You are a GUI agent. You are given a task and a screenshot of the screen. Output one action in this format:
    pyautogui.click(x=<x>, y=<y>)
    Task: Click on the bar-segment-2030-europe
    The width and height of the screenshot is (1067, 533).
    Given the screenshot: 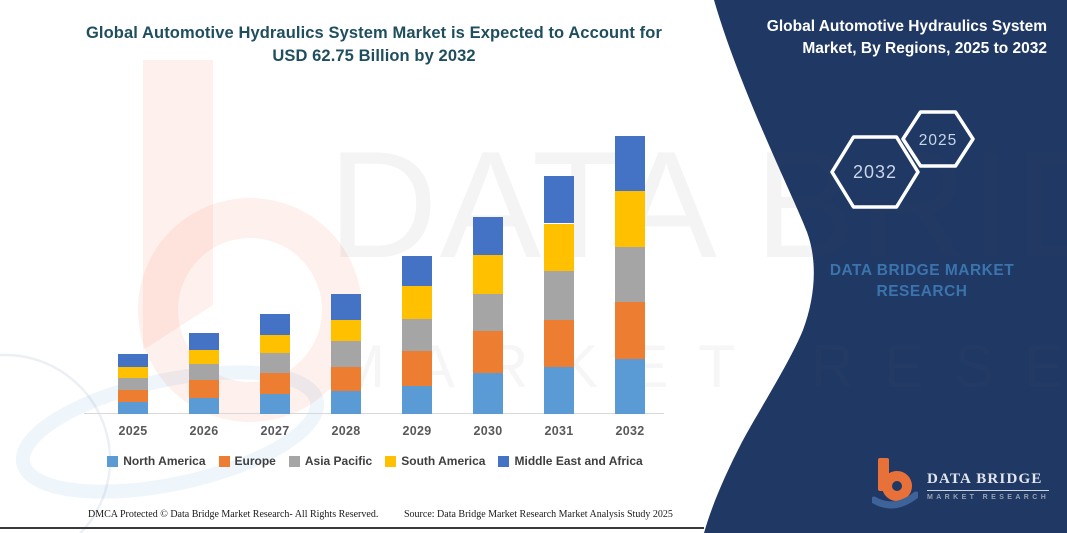 What is the action you would take?
    pyautogui.click(x=488, y=352)
    